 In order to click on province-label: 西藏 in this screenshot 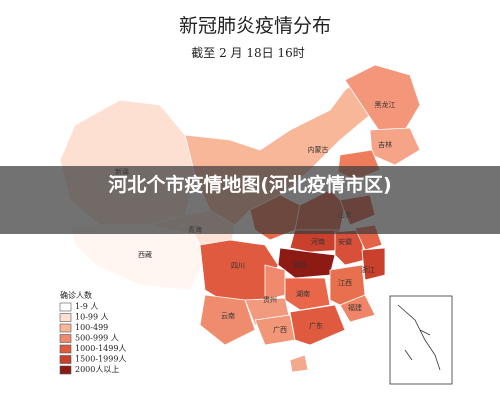, I will do `click(145, 254)`.